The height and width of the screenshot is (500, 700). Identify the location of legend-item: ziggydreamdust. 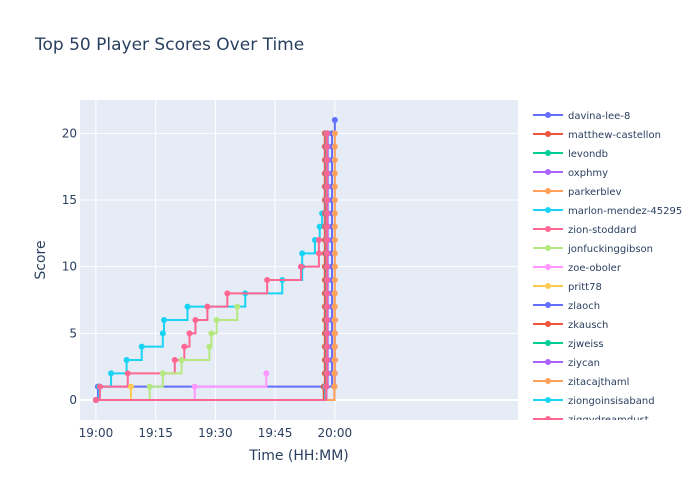
(591, 420).